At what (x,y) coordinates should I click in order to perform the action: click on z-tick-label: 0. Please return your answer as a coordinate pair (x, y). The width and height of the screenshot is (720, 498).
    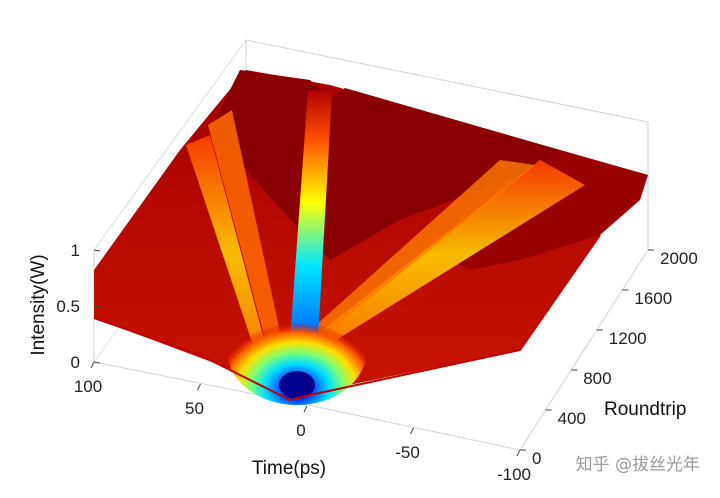
    Looking at the image, I should click on (75, 362).